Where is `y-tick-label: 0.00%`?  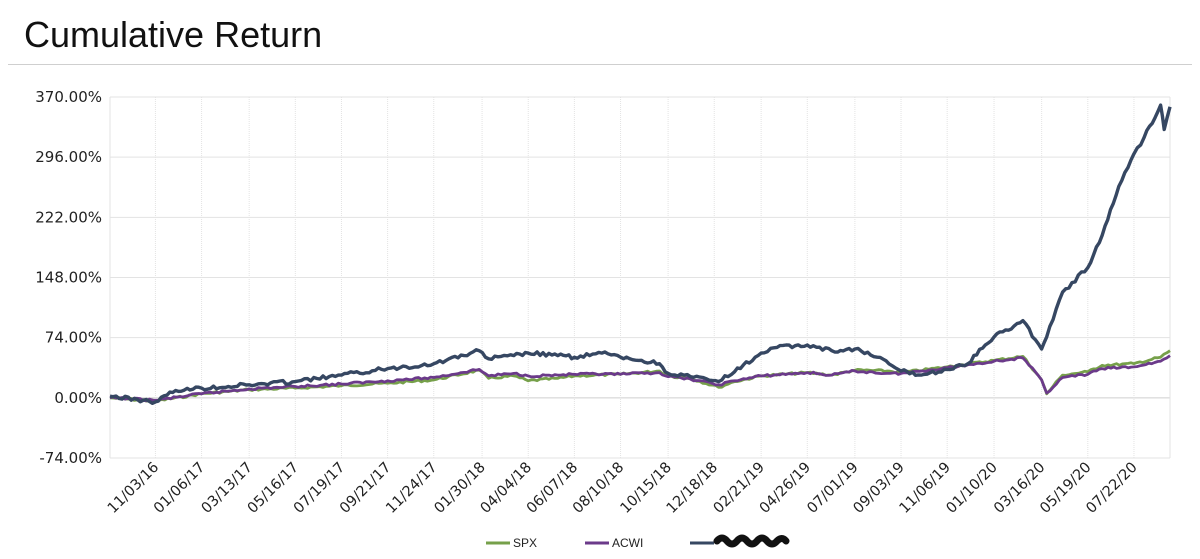
y-tick-label: 0.00% is located at coordinates (78, 398).